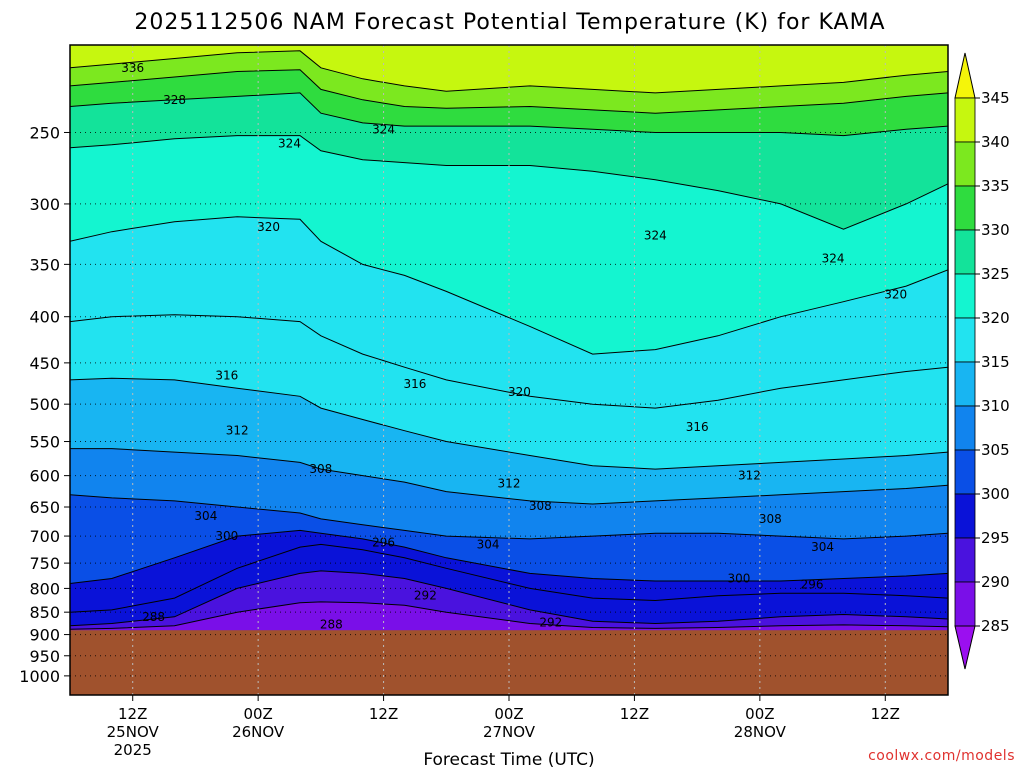 The width and height of the screenshot is (1024, 768). I want to click on y-tick-label: 1000, so click(39, 676).